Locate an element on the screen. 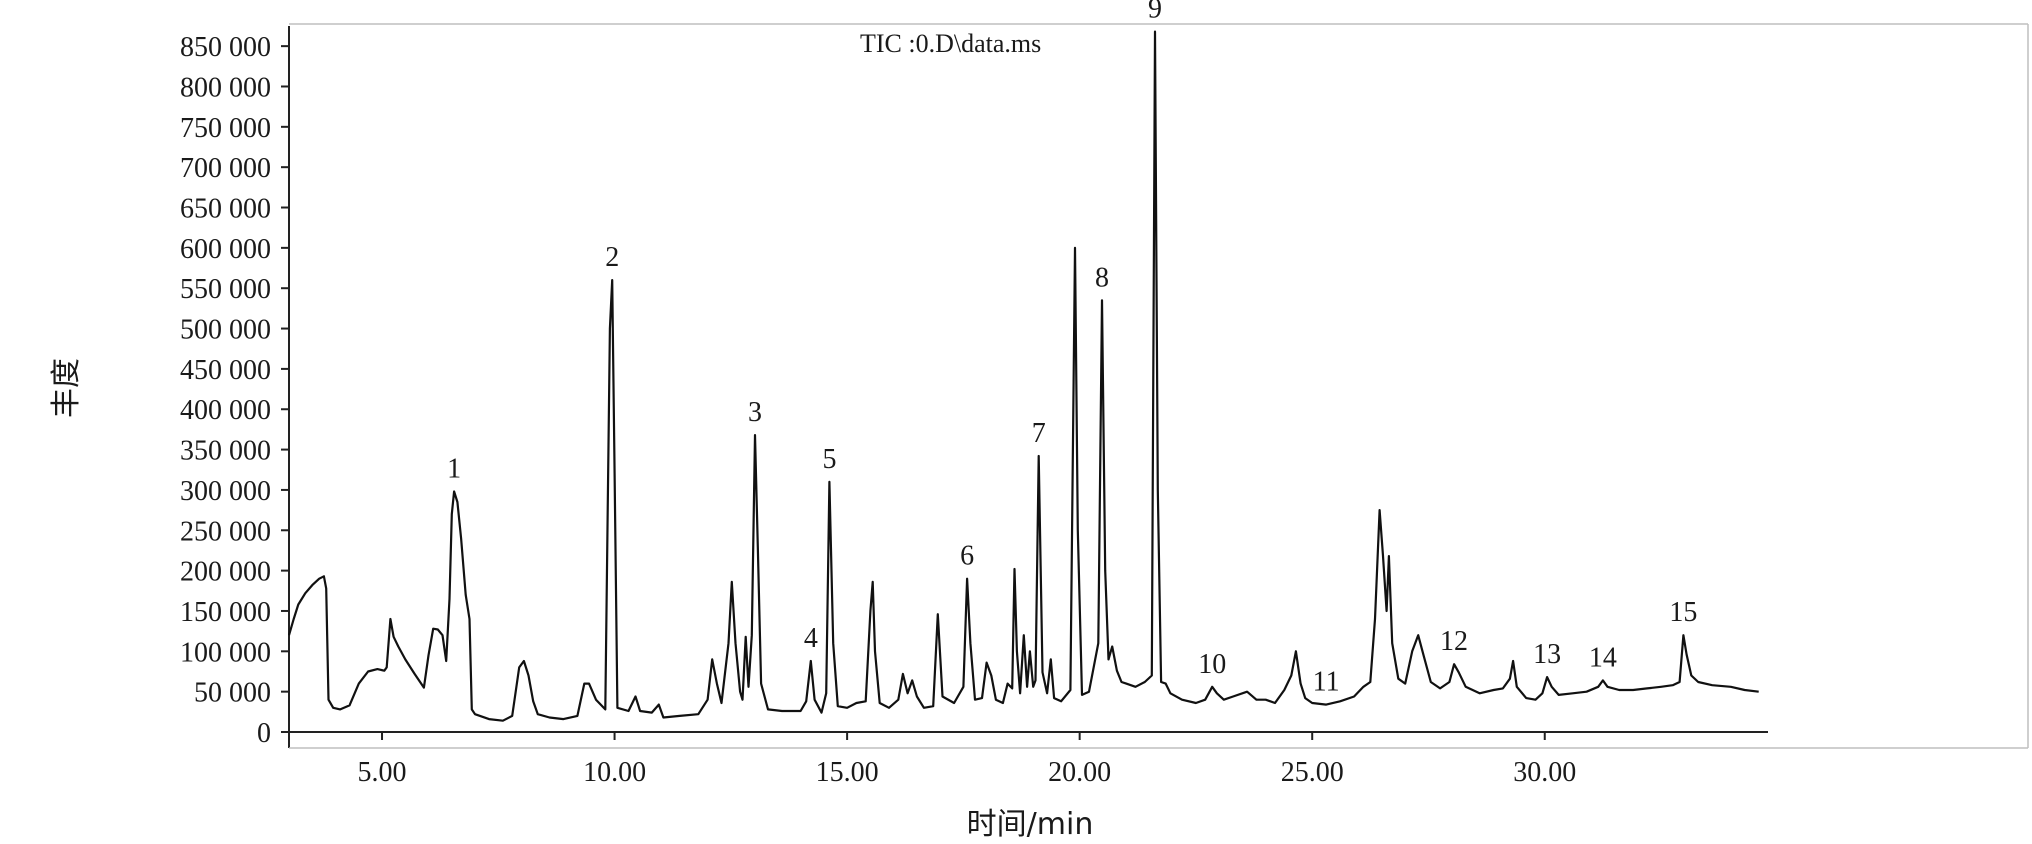 This screenshot has width=2032, height=844. y-tick-label: 200 000 is located at coordinates (225, 572).